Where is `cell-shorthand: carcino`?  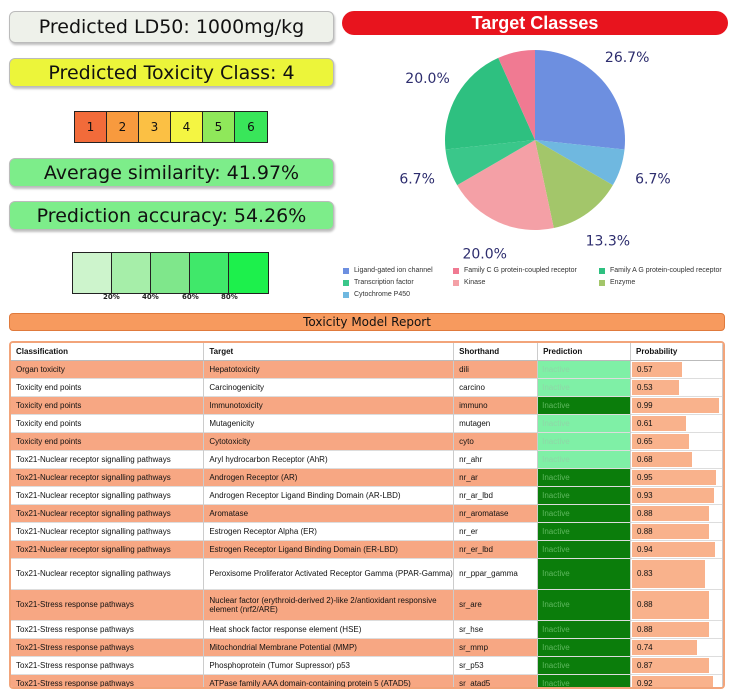
cell-shorthand: carcino is located at coordinates (496, 386).